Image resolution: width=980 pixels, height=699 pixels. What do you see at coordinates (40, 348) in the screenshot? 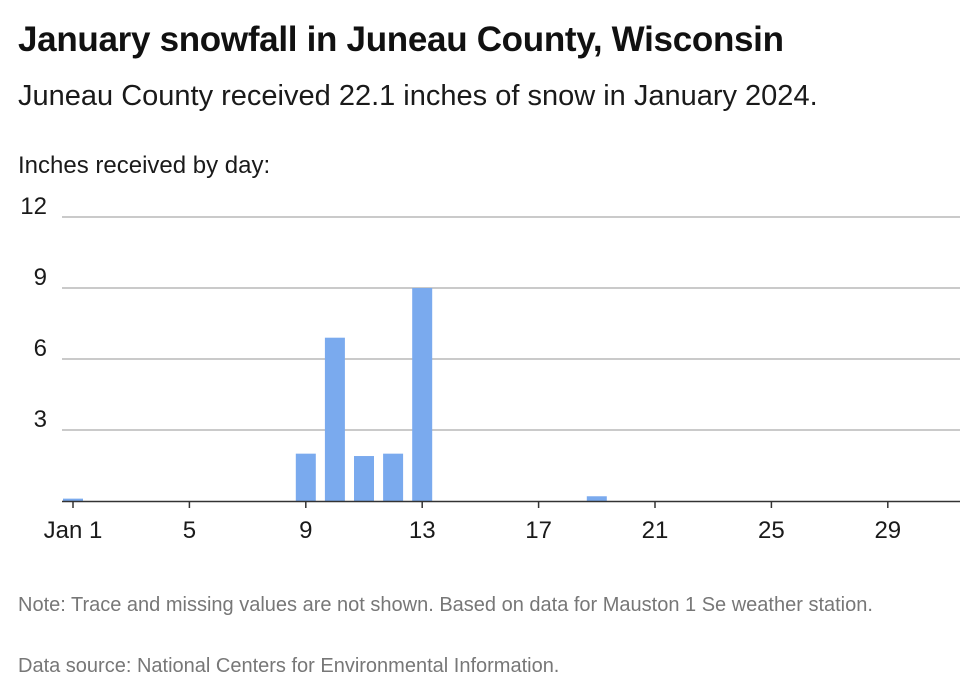
I see `y-tick-label: 6` at bounding box center [40, 348].